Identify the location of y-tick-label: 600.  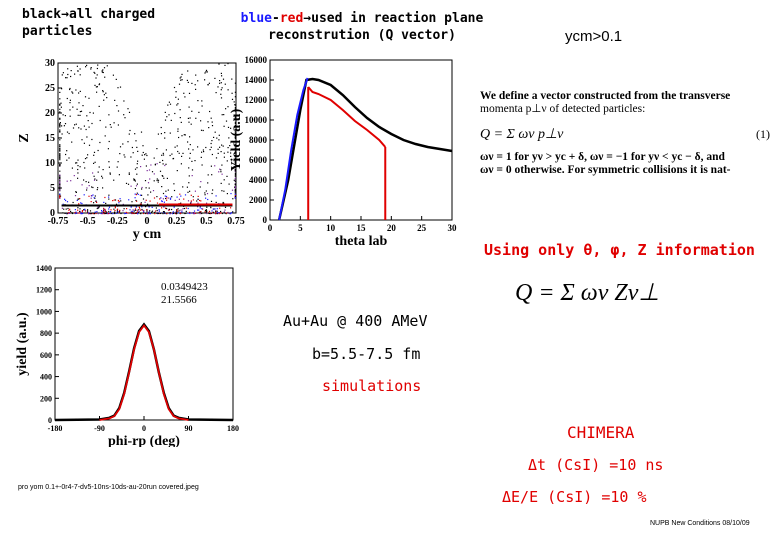
(46, 355).